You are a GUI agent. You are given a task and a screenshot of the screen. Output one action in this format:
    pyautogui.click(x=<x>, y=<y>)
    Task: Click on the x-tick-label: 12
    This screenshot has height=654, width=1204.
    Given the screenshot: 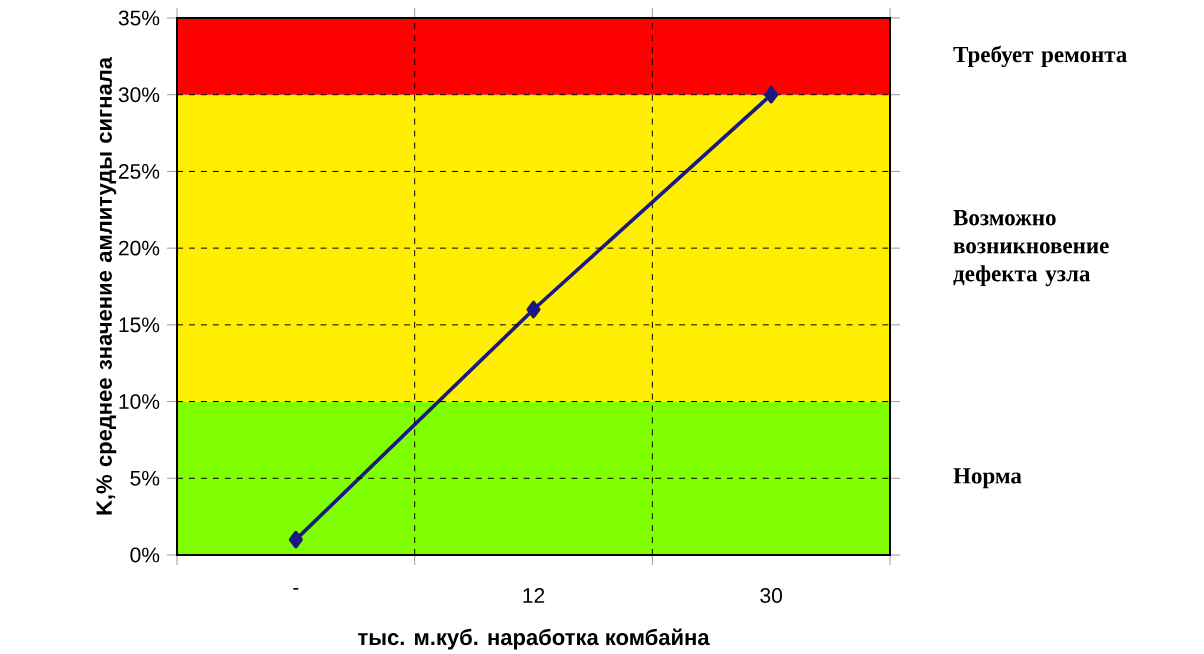 What is the action you would take?
    pyautogui.click(x=534, y=595)
    